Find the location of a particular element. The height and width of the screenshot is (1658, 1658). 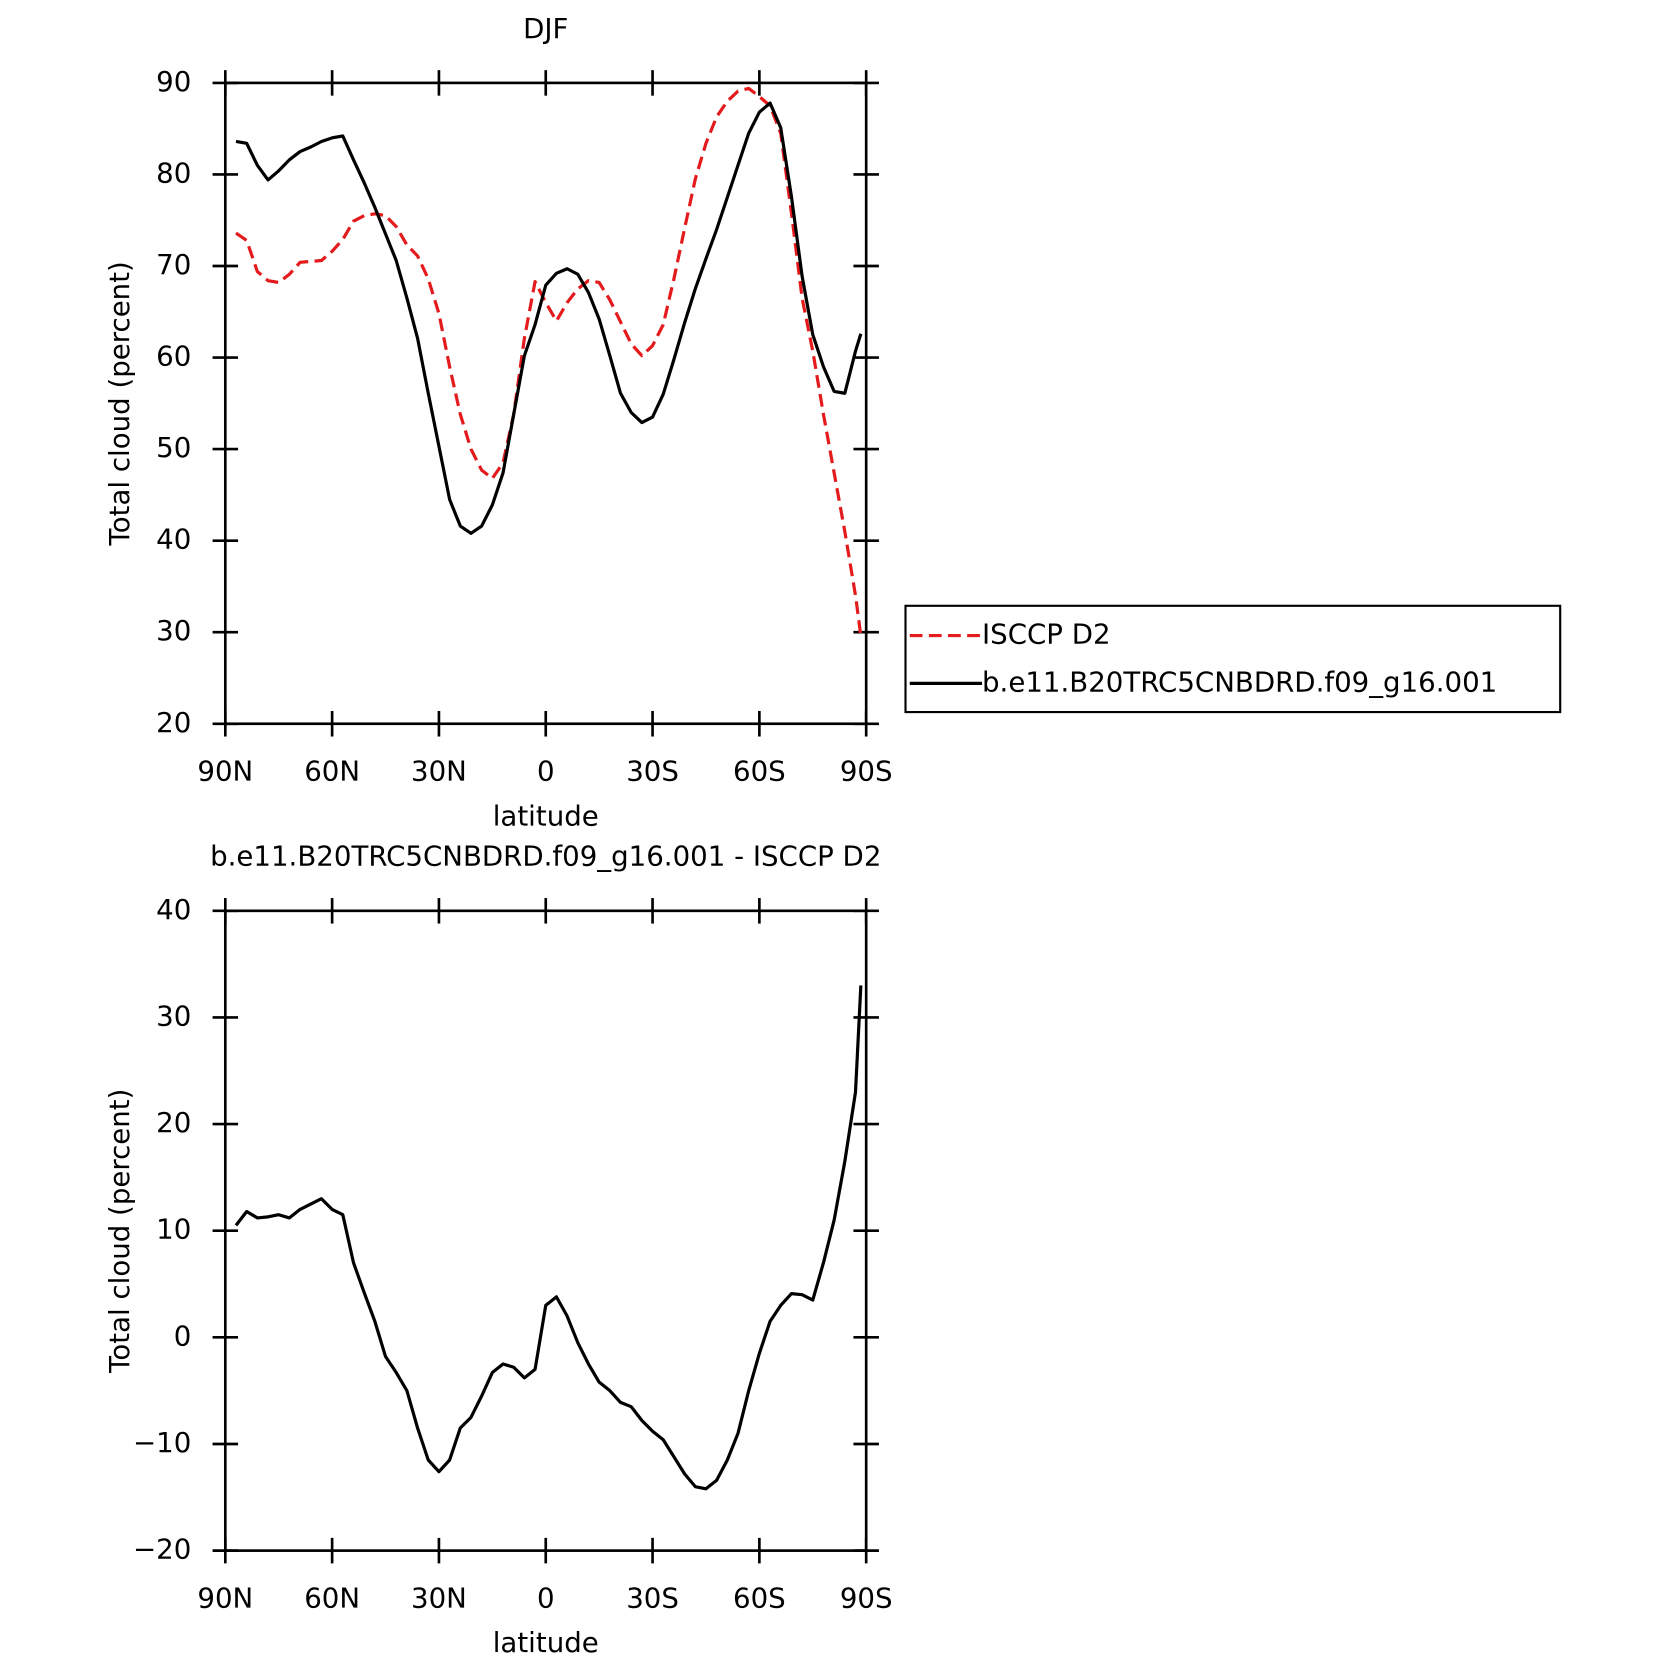

legend-label: b.e11.B20TRC5CNBDRD.f09_g16.001 is located at coordinates (1239, 681).